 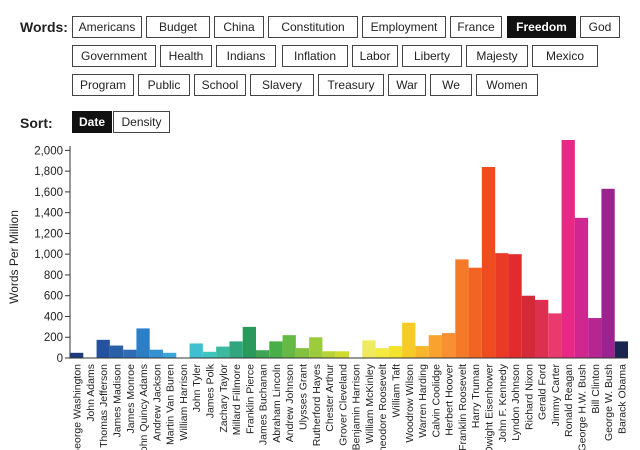 I want to click on bar-chester-arthur, so click(x=329, y=354).